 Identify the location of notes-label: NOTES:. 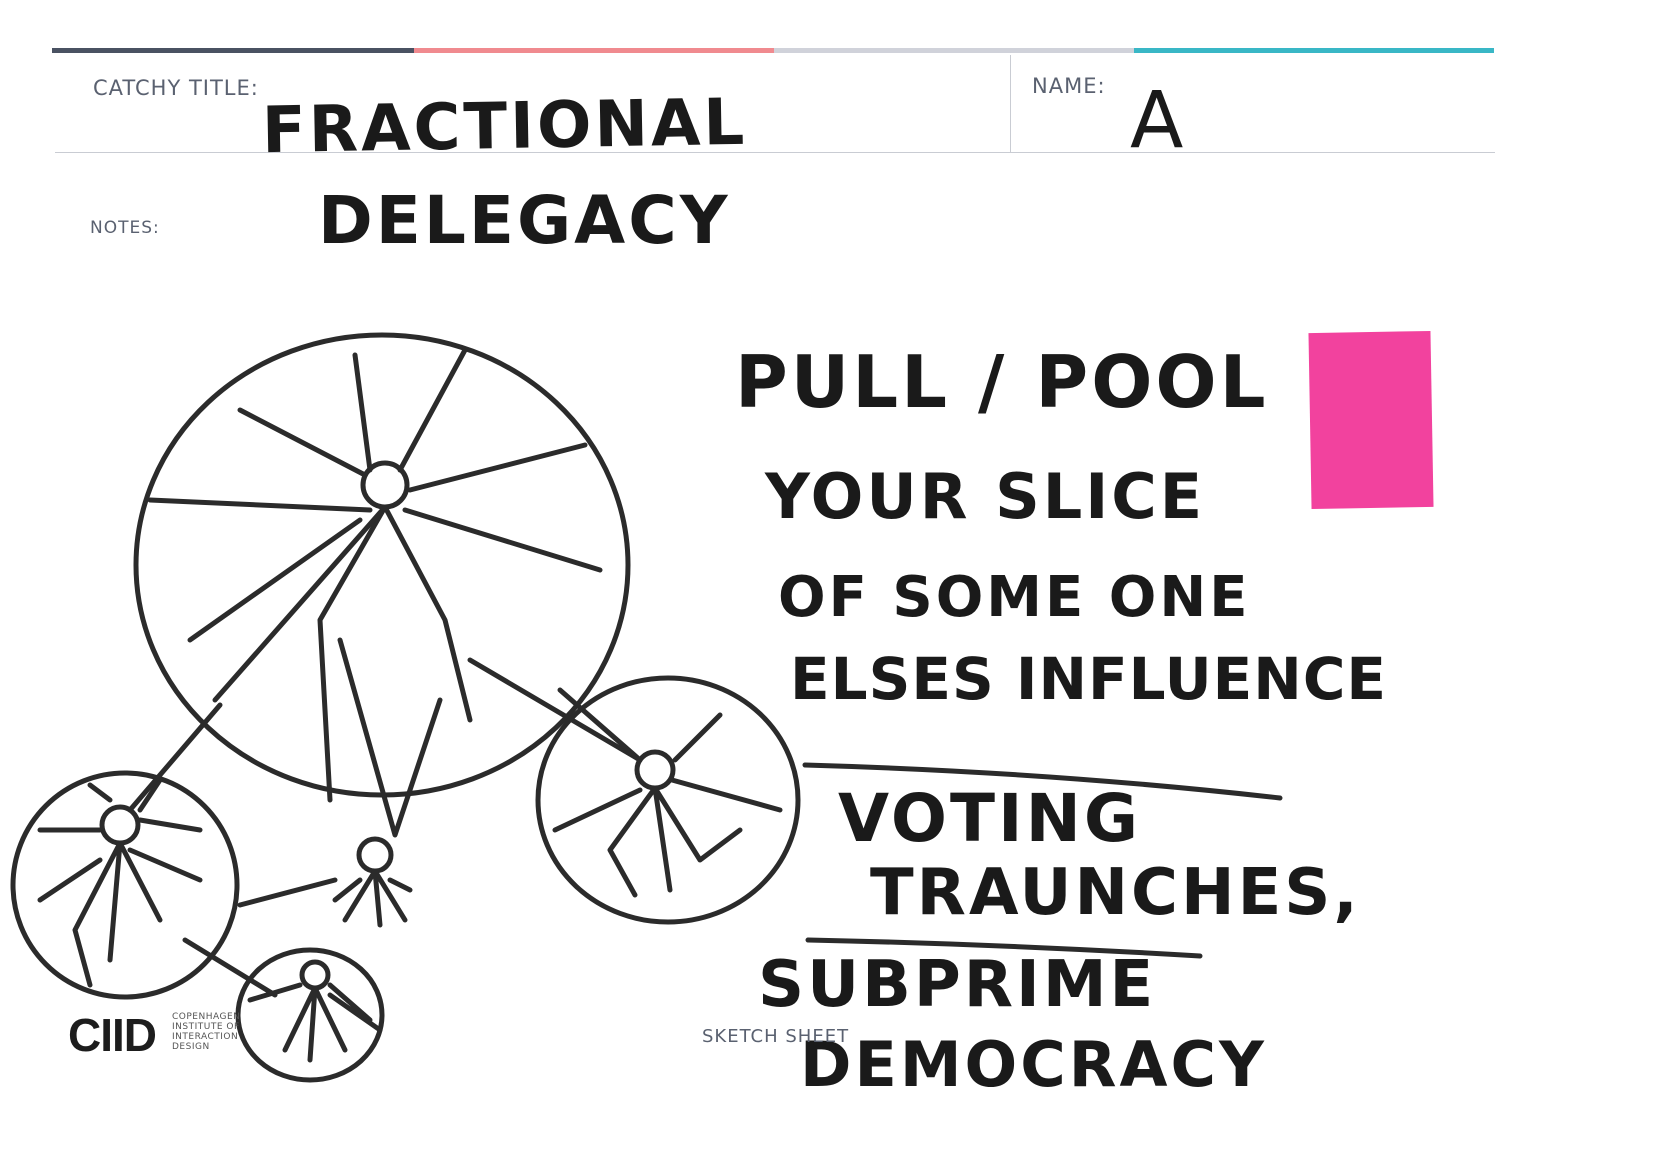
(125, 228).